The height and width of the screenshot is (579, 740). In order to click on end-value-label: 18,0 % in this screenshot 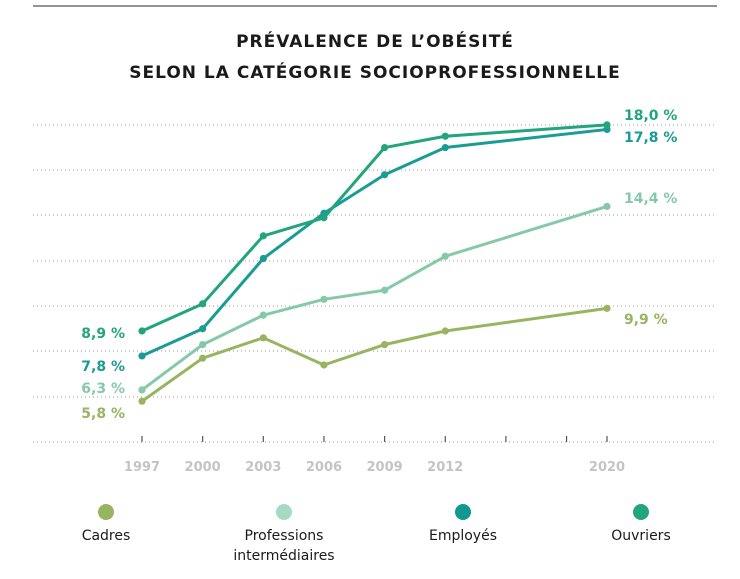, I will do `click(650, 116)`.